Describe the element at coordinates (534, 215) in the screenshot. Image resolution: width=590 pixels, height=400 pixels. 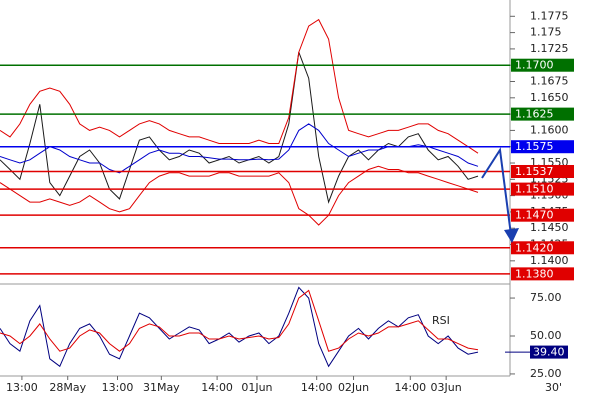
I see `level-label: 1.1470` at that location.